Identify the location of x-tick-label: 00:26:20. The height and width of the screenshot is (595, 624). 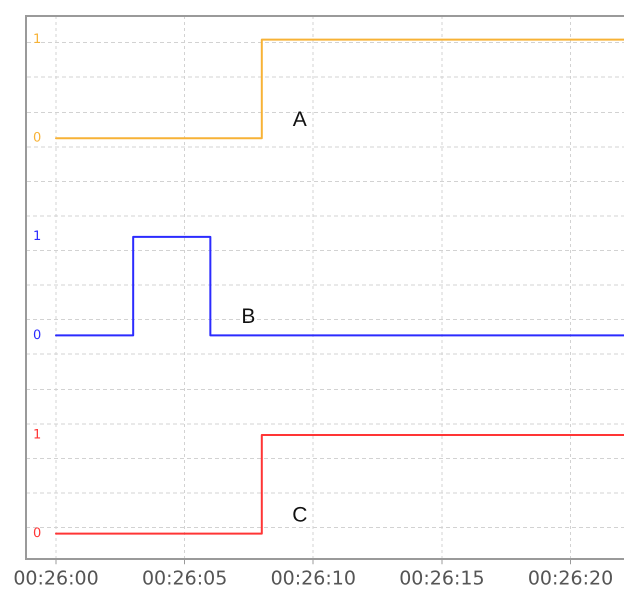
(571, 579).